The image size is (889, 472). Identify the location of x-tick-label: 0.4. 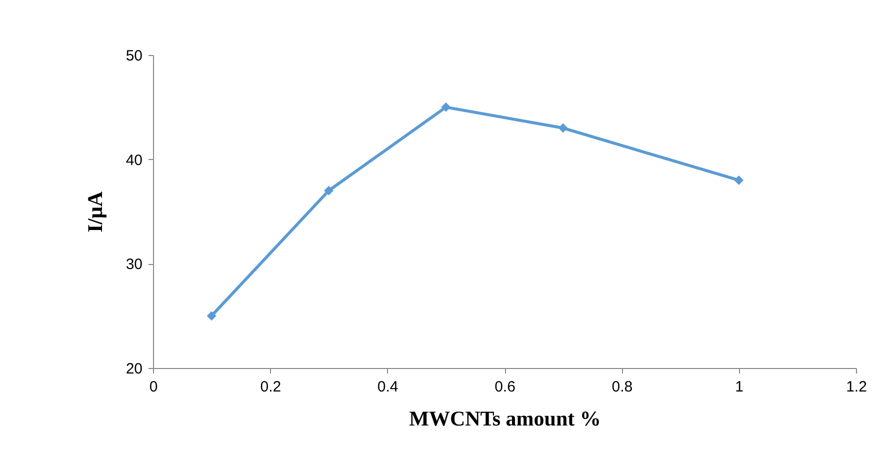
(387, 387).